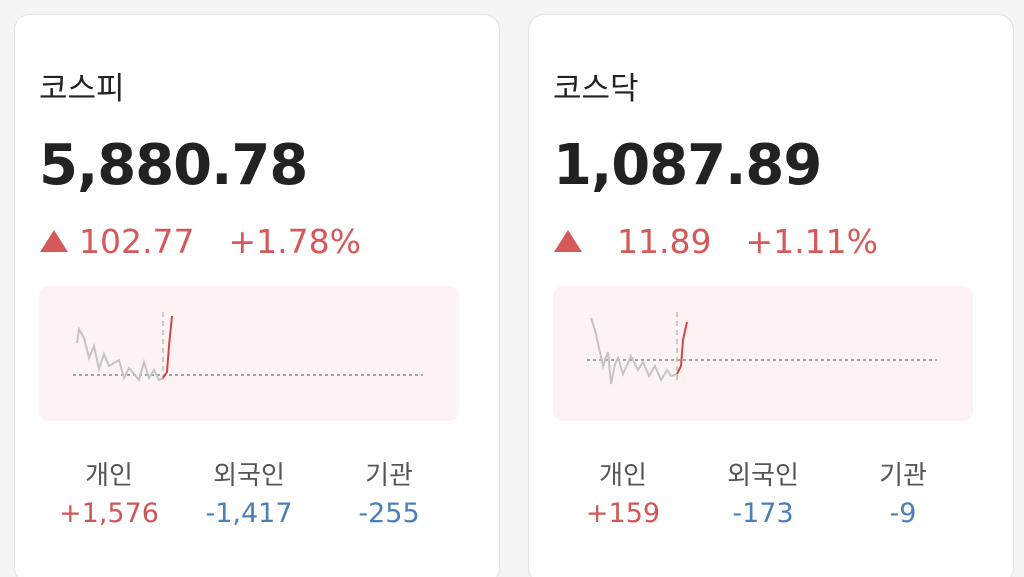  I want to click on investor-stat: 기관 -255, so click(389, 492).